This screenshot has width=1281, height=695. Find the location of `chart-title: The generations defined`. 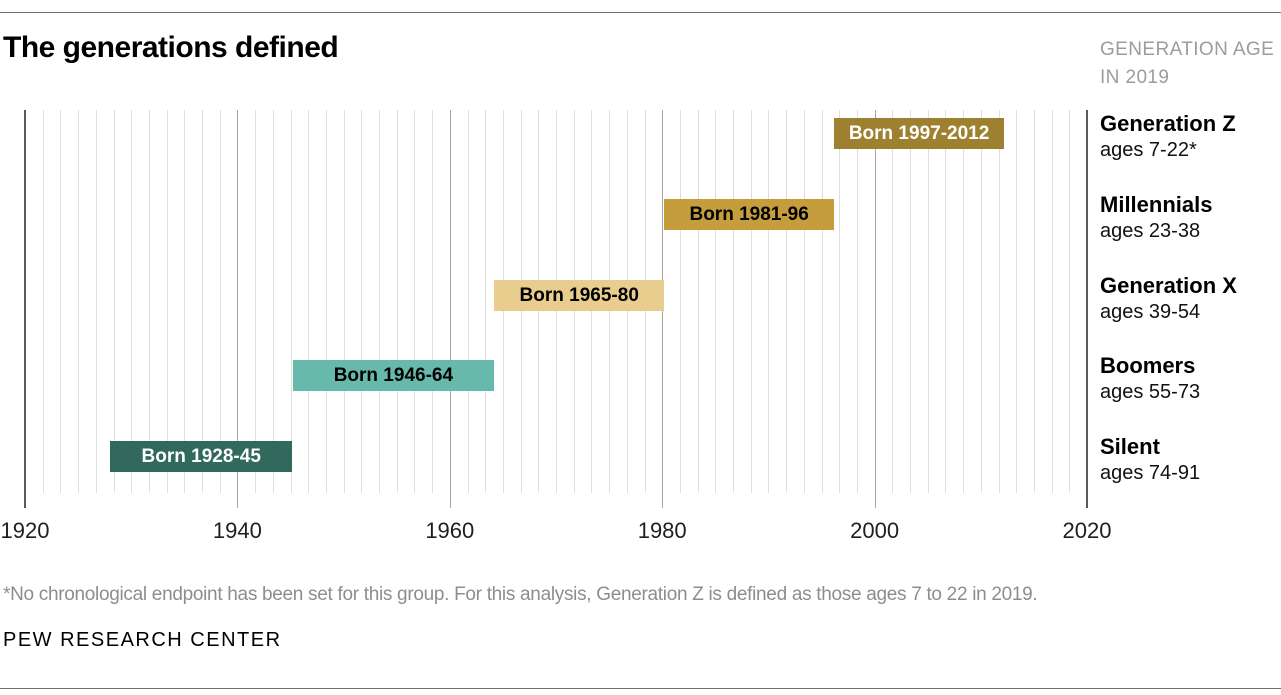

chart-title: The generations defined is located at coordinates (171, 47).